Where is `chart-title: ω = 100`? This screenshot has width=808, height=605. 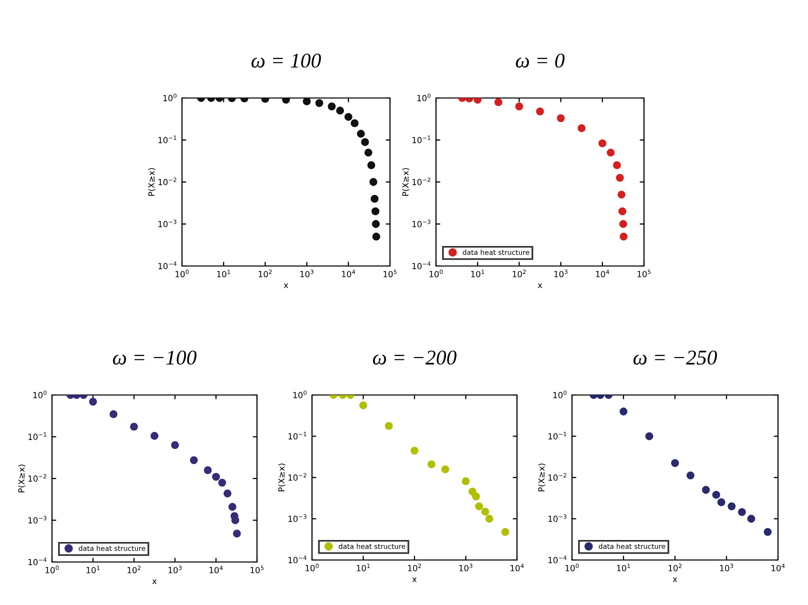
chart-title: ω = 100 is located at coordinates (286, 61).